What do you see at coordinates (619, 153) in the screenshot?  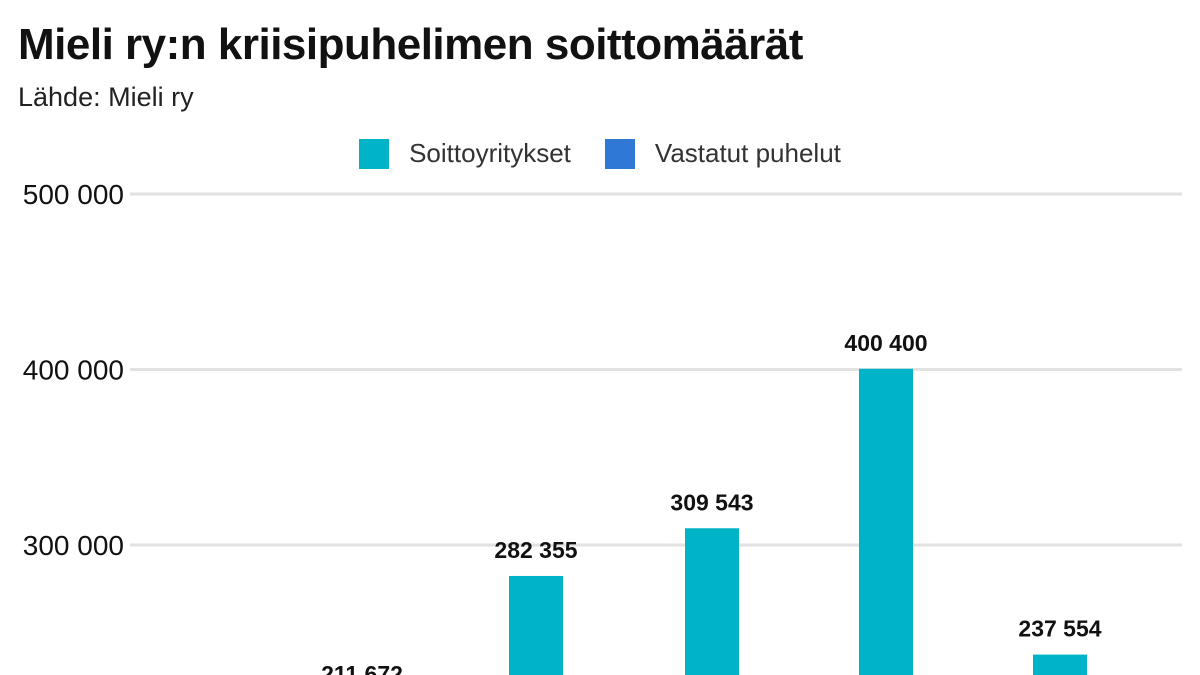 I see `legend-swatch-vastatut-puhelut` at bounding box center [619, 153].